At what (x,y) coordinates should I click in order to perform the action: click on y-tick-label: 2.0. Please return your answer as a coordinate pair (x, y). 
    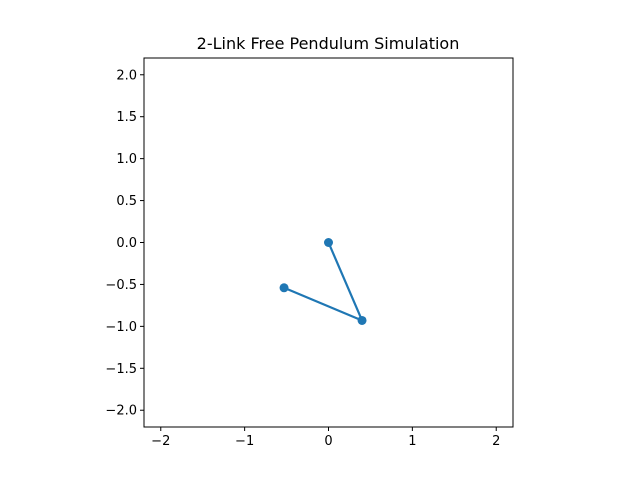
    Looking at the image, I should click on (126, 75).